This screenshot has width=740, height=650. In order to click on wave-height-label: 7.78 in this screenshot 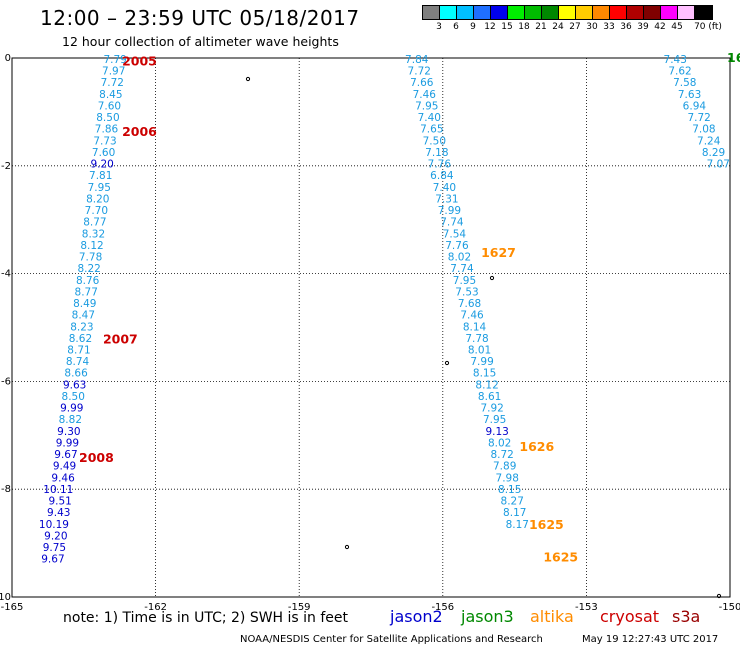, I will do `click(476, 339)`.